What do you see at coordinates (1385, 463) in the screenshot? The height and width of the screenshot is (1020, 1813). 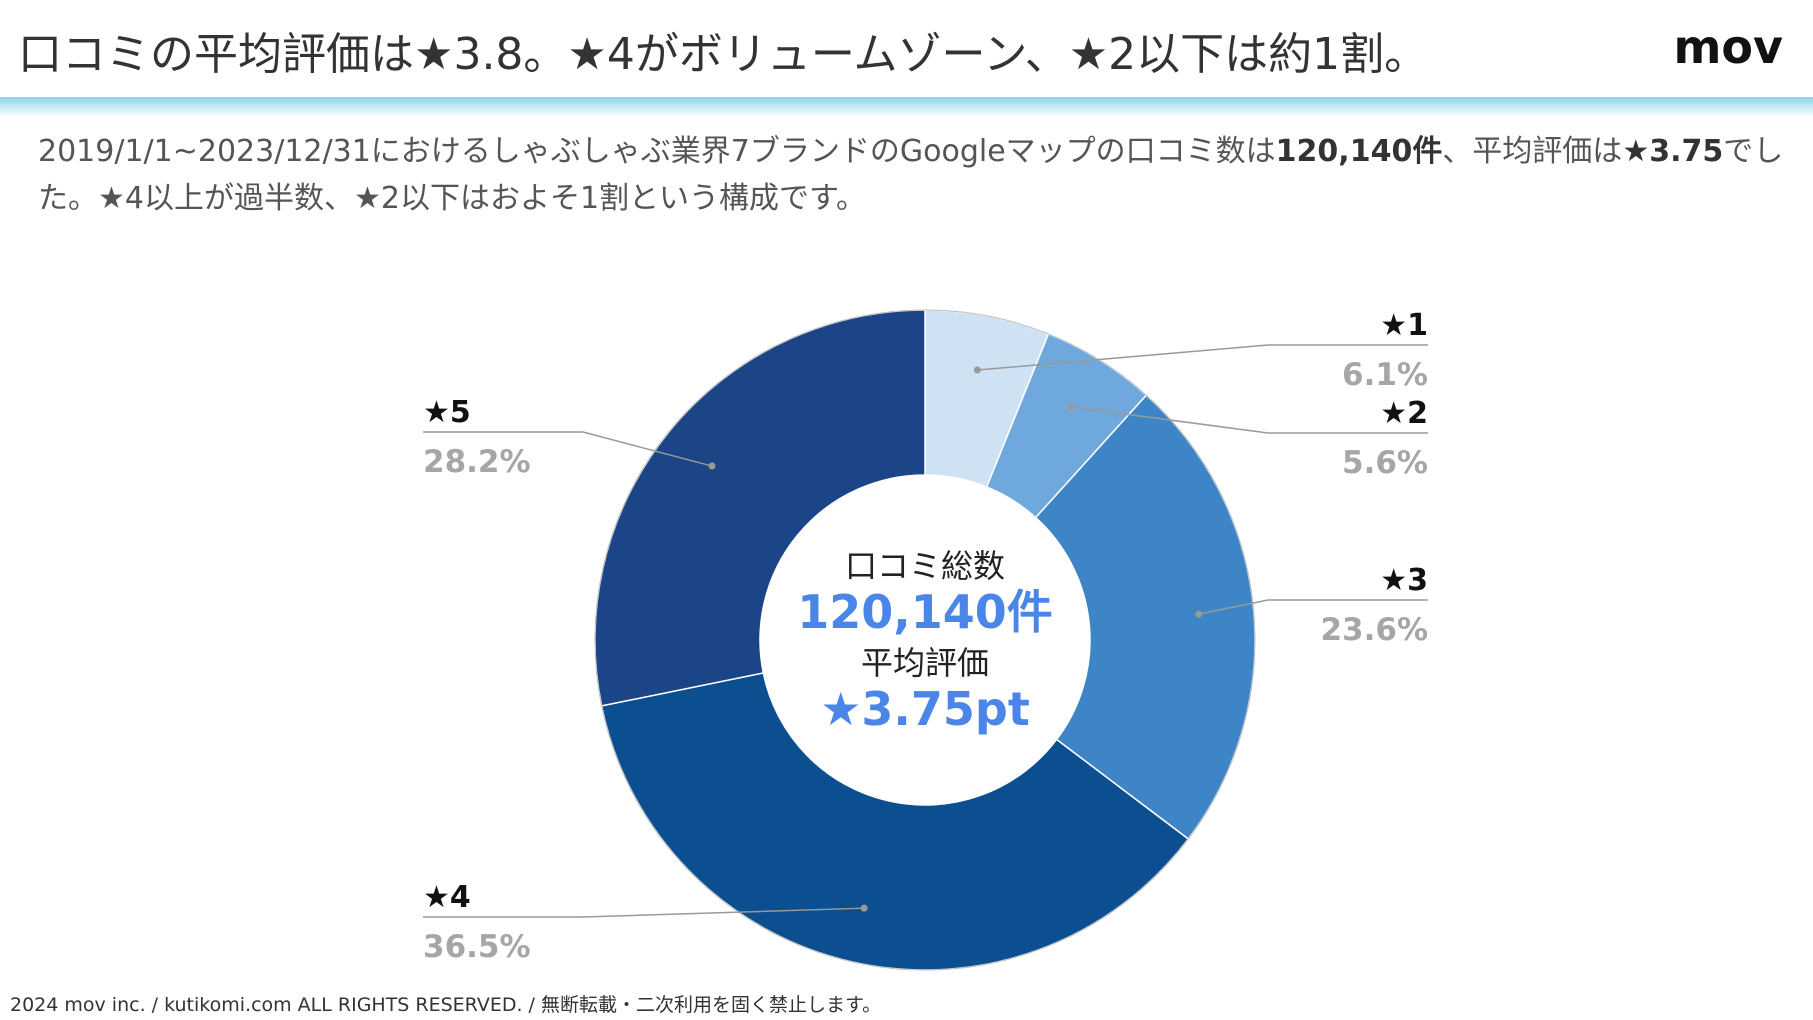 I see `slice-value-star2: 5.6%` at bounding box center [1385, 463].